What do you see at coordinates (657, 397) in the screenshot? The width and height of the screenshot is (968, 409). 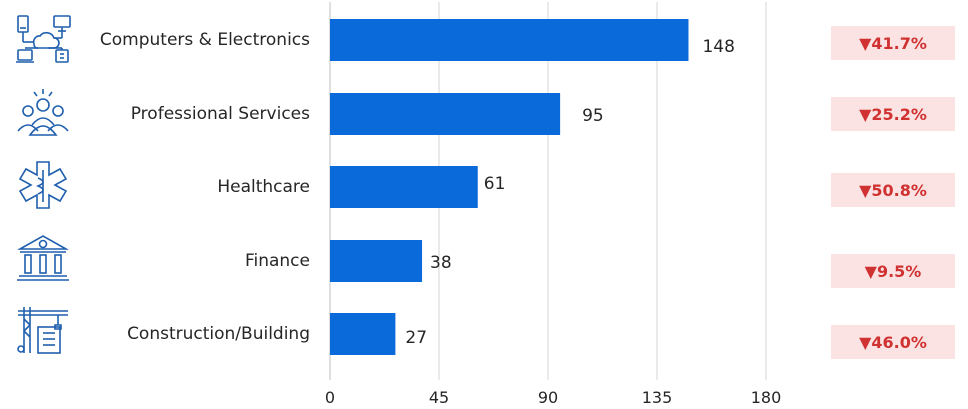 I see `x-tick-label: 135` at bounding box center [657, 397].